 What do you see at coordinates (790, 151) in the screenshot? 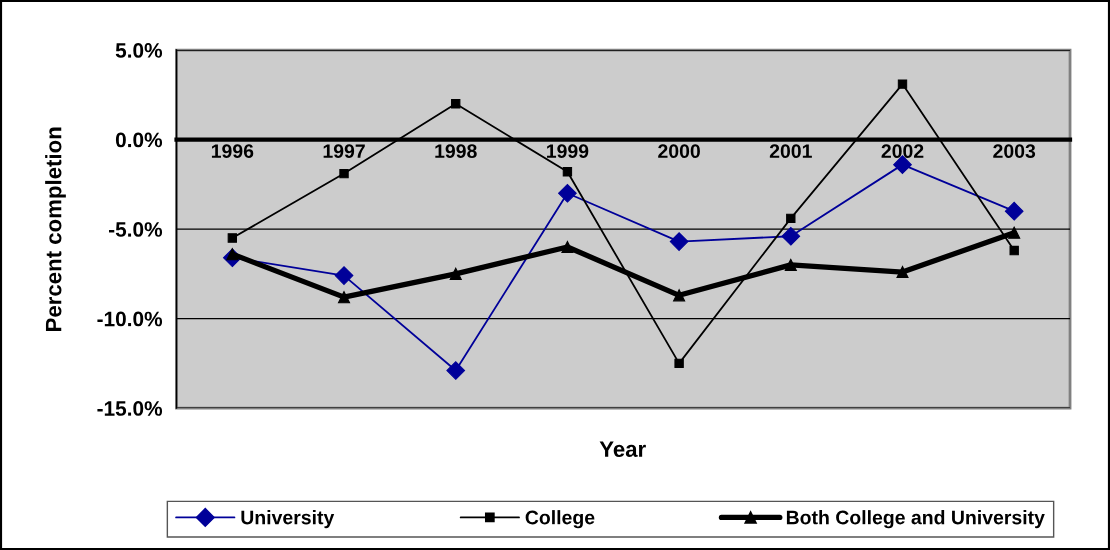
I see `x-tick-label: 2001` at bounding box center [790, 151].